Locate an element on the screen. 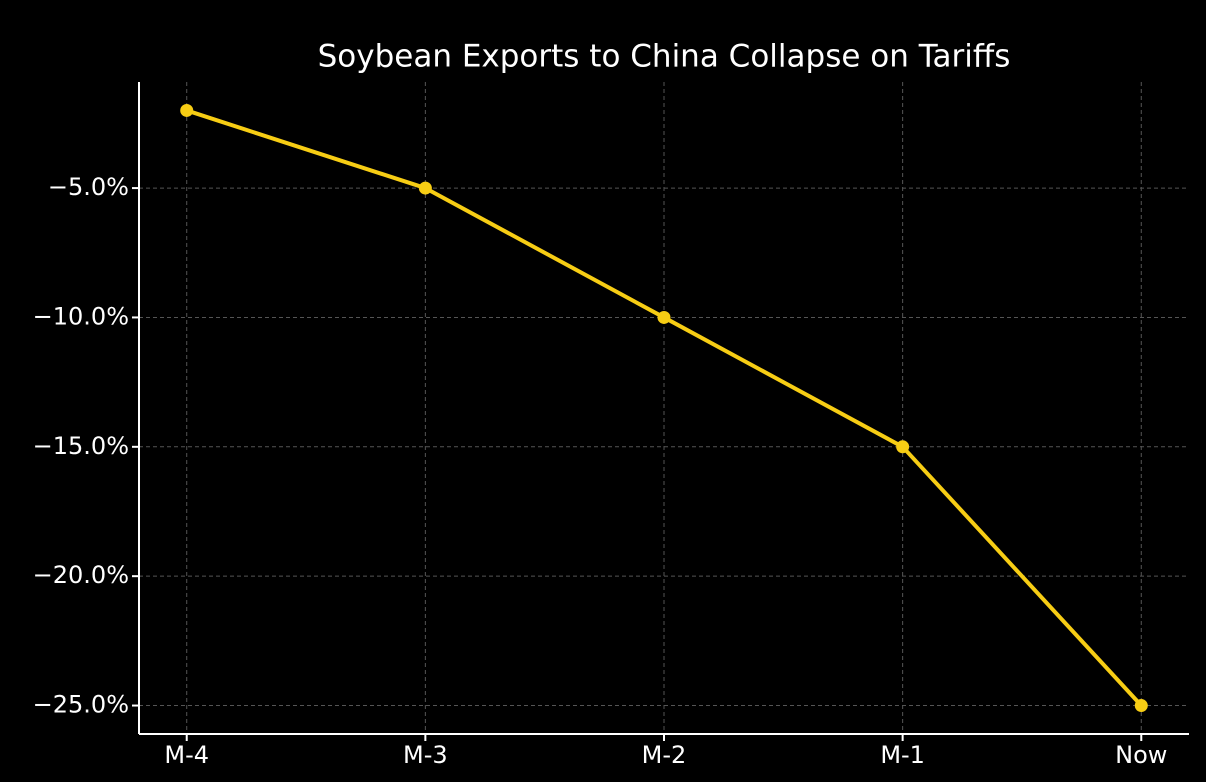 This screenshot has width=1206, height=782. x-tick-label: M-3 is located at coordinates (425, 755).